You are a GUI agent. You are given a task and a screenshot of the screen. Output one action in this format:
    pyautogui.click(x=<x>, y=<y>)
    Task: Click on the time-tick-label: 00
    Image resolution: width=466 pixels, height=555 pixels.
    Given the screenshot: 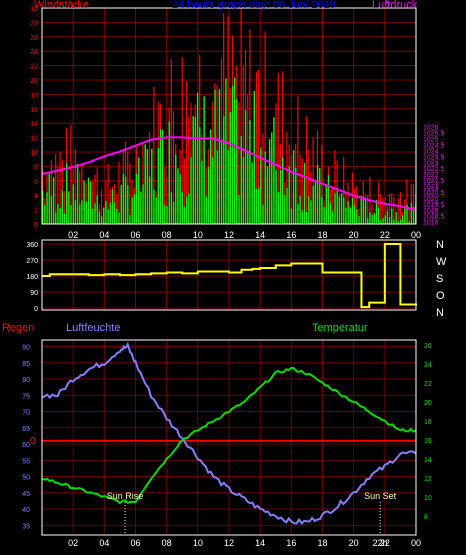 What is the action you would take?
    pyautogui.click(x=416, y=235)
    